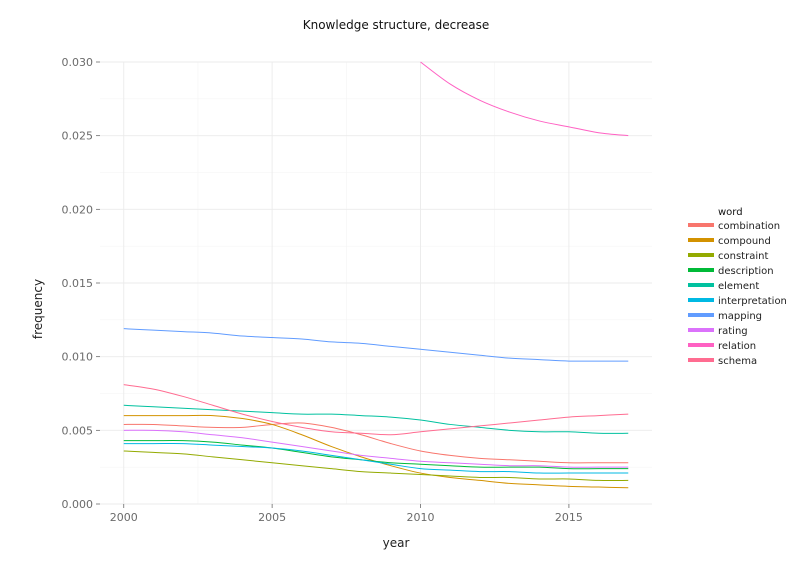 The image size is (792, 576). I want to click on series-line-rating, so click(376, 448).